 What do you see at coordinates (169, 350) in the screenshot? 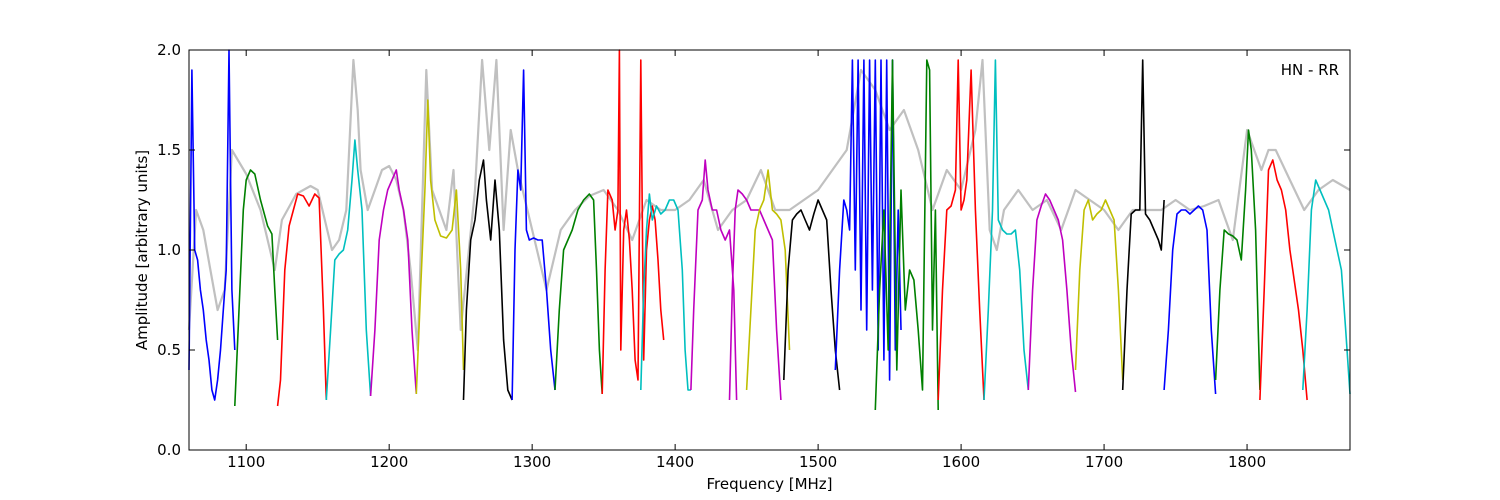
I see `y-tick-label: 0.5` at bounding box center [169, 350].